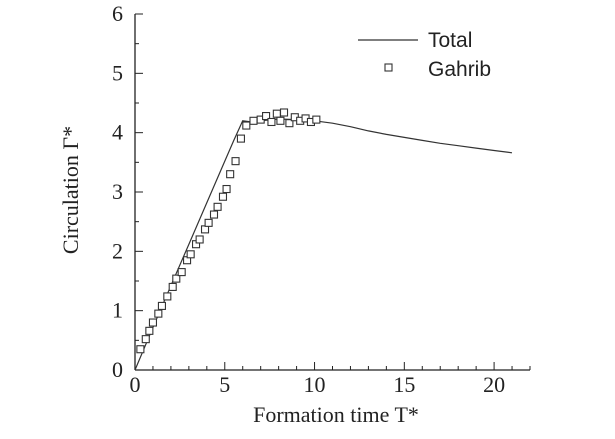 This screenshot has height=439, width=615. What do you see at coordinates (336, 414) in the screenshot?
I see `x-axis-label: Formation time T*` at bounding box center [336, 414].